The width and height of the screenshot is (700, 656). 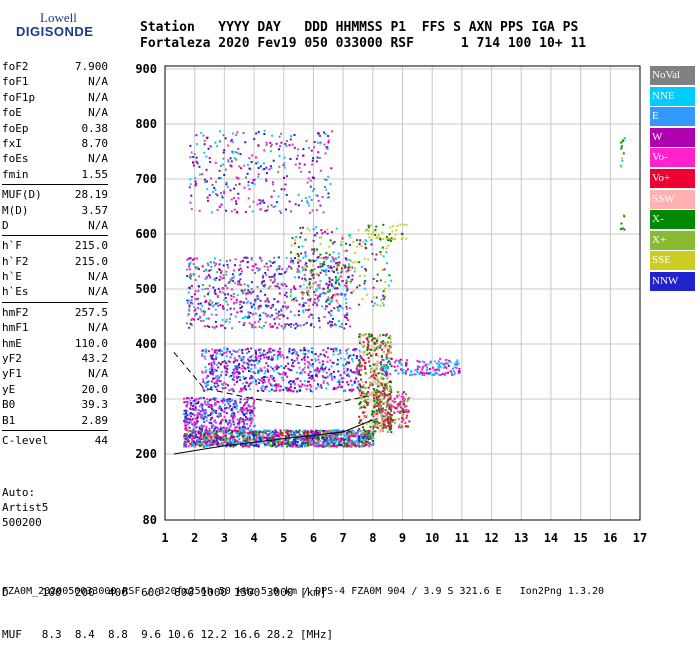 I want to click on parameter-row: M(D) 3.57, so click(x=55, y=210).